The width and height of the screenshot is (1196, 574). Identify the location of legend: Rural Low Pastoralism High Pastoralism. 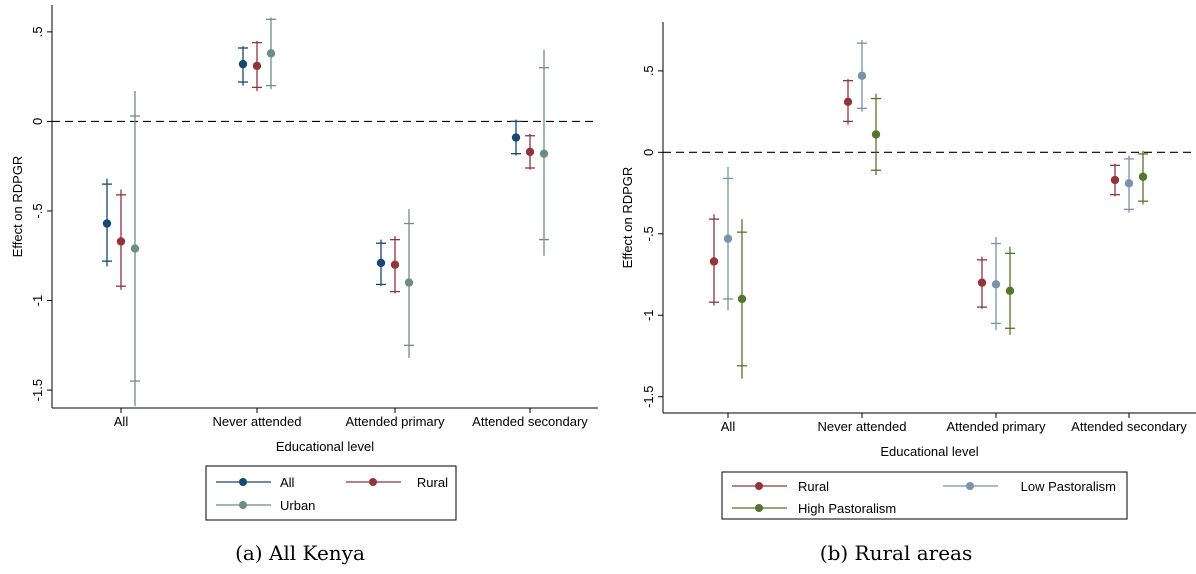
(924, 495).